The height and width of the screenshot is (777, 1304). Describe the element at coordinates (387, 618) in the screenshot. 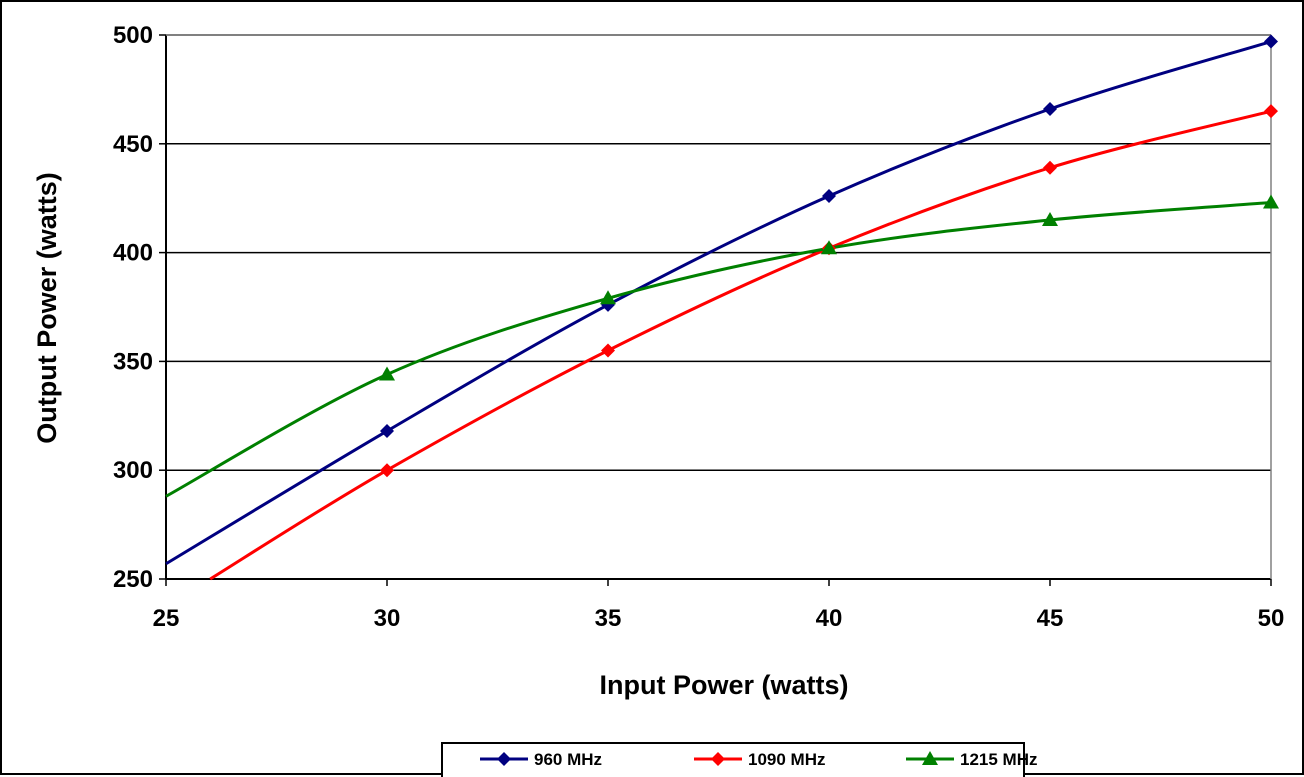

I see `x-tick-label: 30` at that location.